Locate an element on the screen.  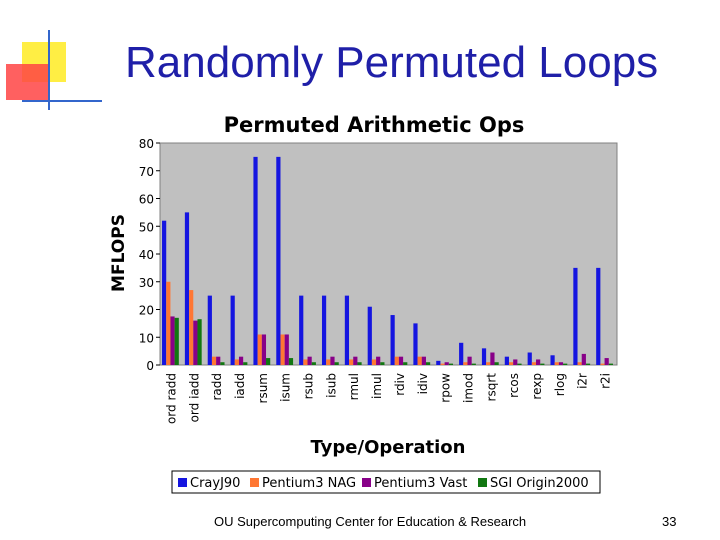
deco-red-square is located at coordinates (27, 82).